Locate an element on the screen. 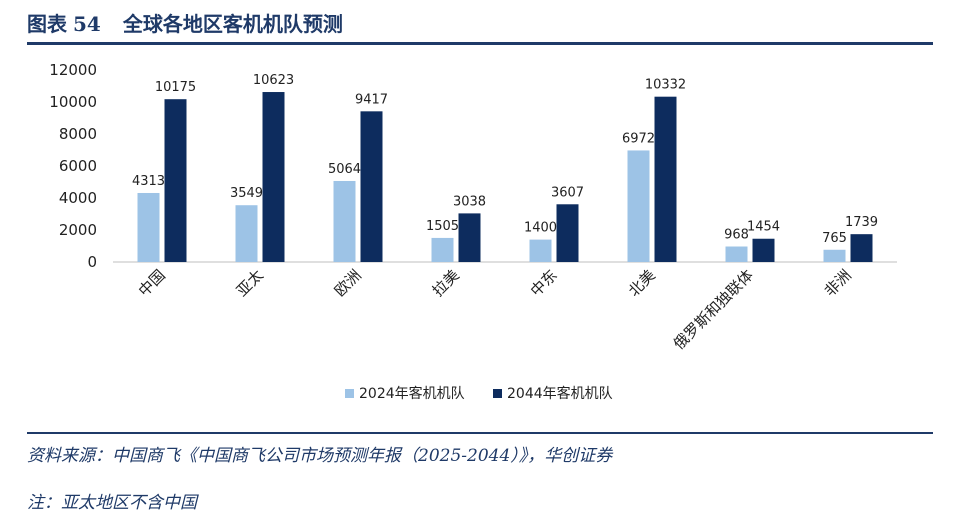 The height and width of the screenshot is (527, 967). y-tick-label: 12000 is located at coordinates (73, 70).